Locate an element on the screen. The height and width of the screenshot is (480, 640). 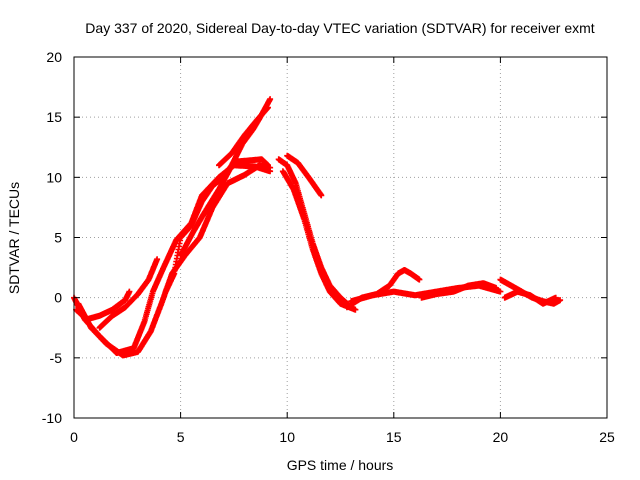
y-tick-label: 15 is located at coordinates (54, 117).